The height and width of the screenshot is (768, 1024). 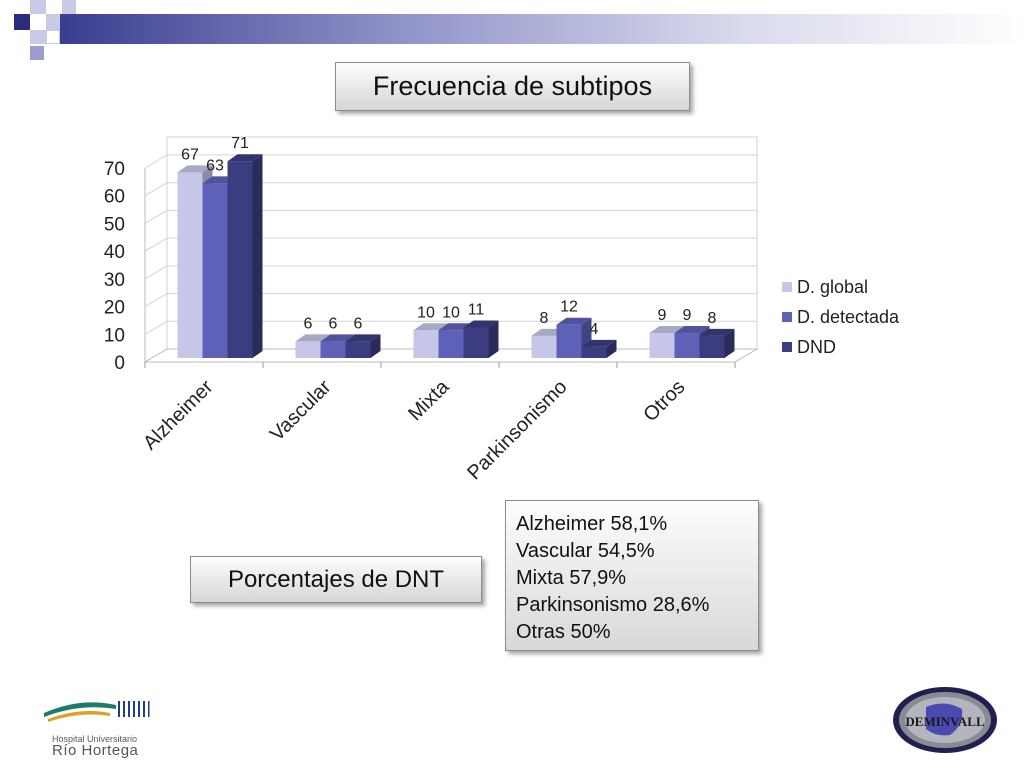 What do you see at coordinates (240, 143) in the screenshot?
I see `data-label: 71` at bounding box center [240, 143].